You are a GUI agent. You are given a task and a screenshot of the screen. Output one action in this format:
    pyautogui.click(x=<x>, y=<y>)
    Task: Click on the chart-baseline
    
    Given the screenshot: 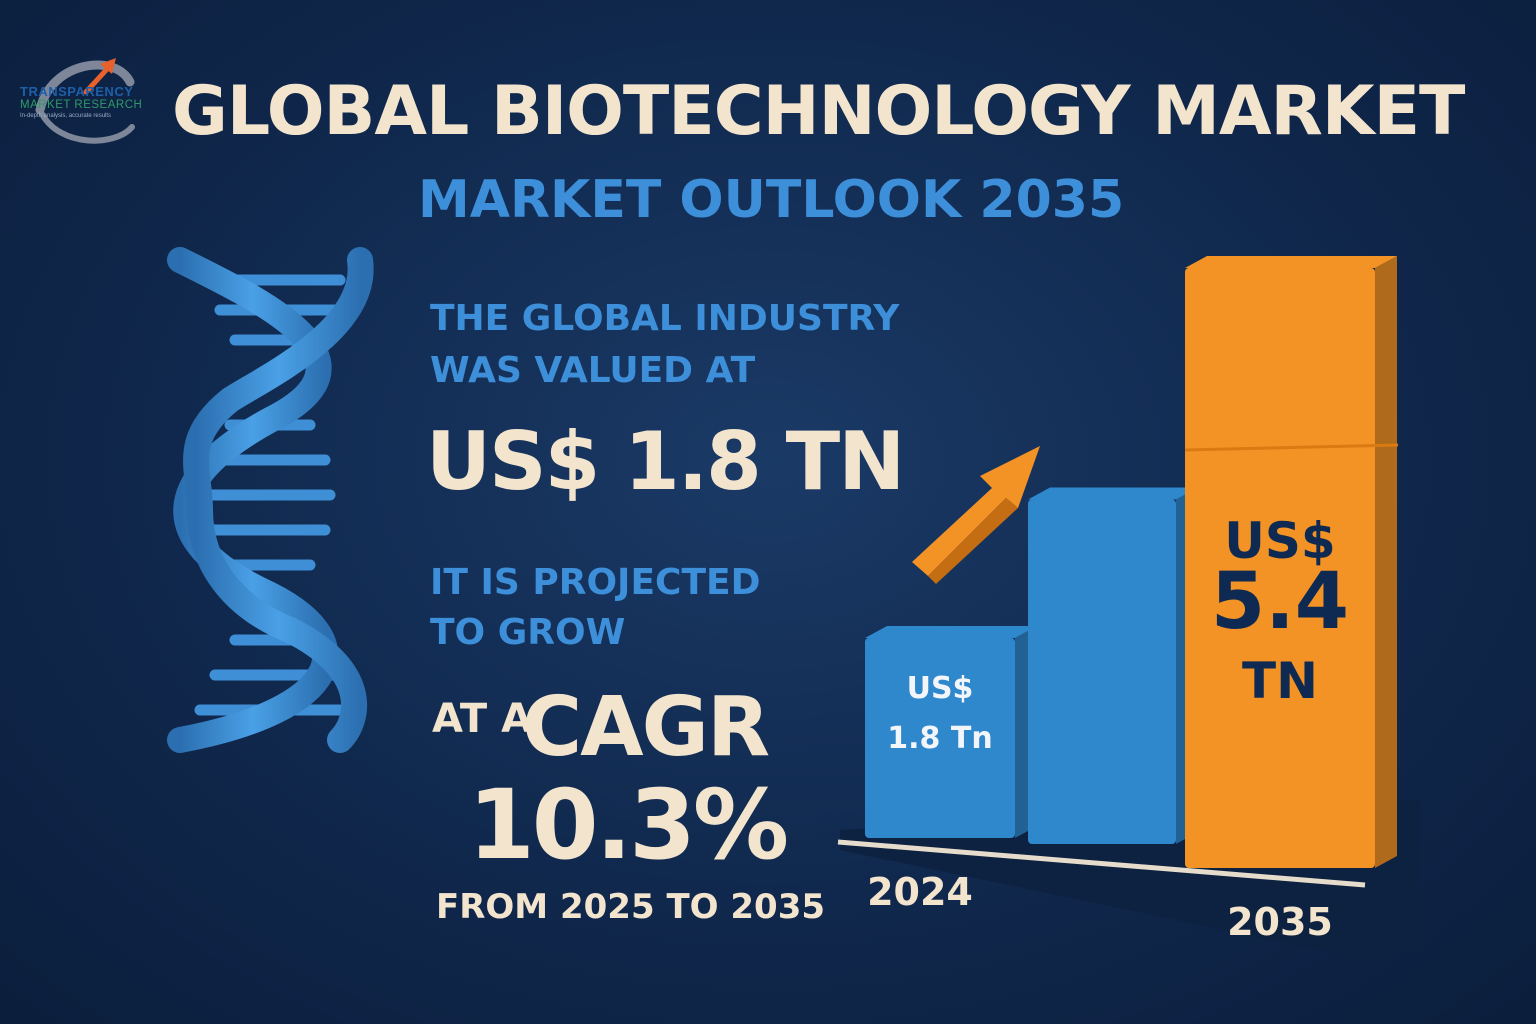 What is the action you would take?
    pyautogui.click(x=1101, y=863)
    